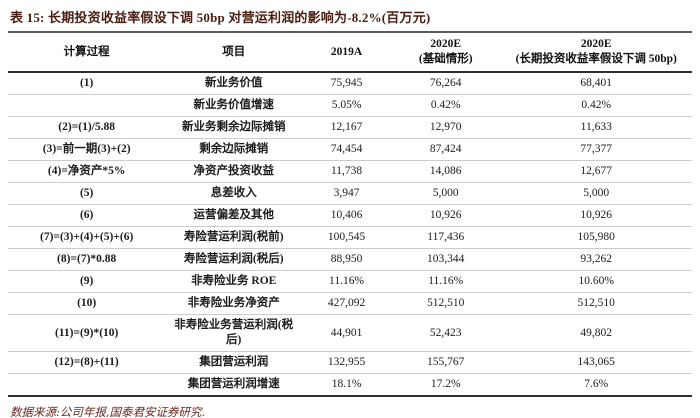 This screenshot has width=700, height=418. What do you see at coordinates (346, 83) in the screenshot?
I see `cell-2019a: 75,945` at bounding box center [346, 83].